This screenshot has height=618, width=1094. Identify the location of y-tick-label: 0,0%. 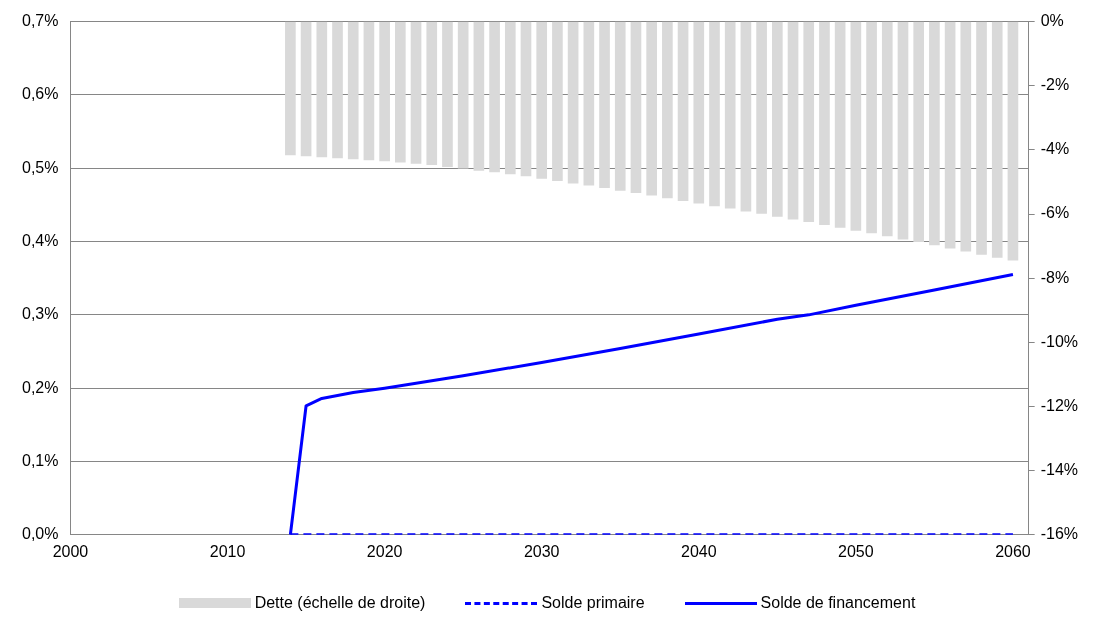
(40, 534).